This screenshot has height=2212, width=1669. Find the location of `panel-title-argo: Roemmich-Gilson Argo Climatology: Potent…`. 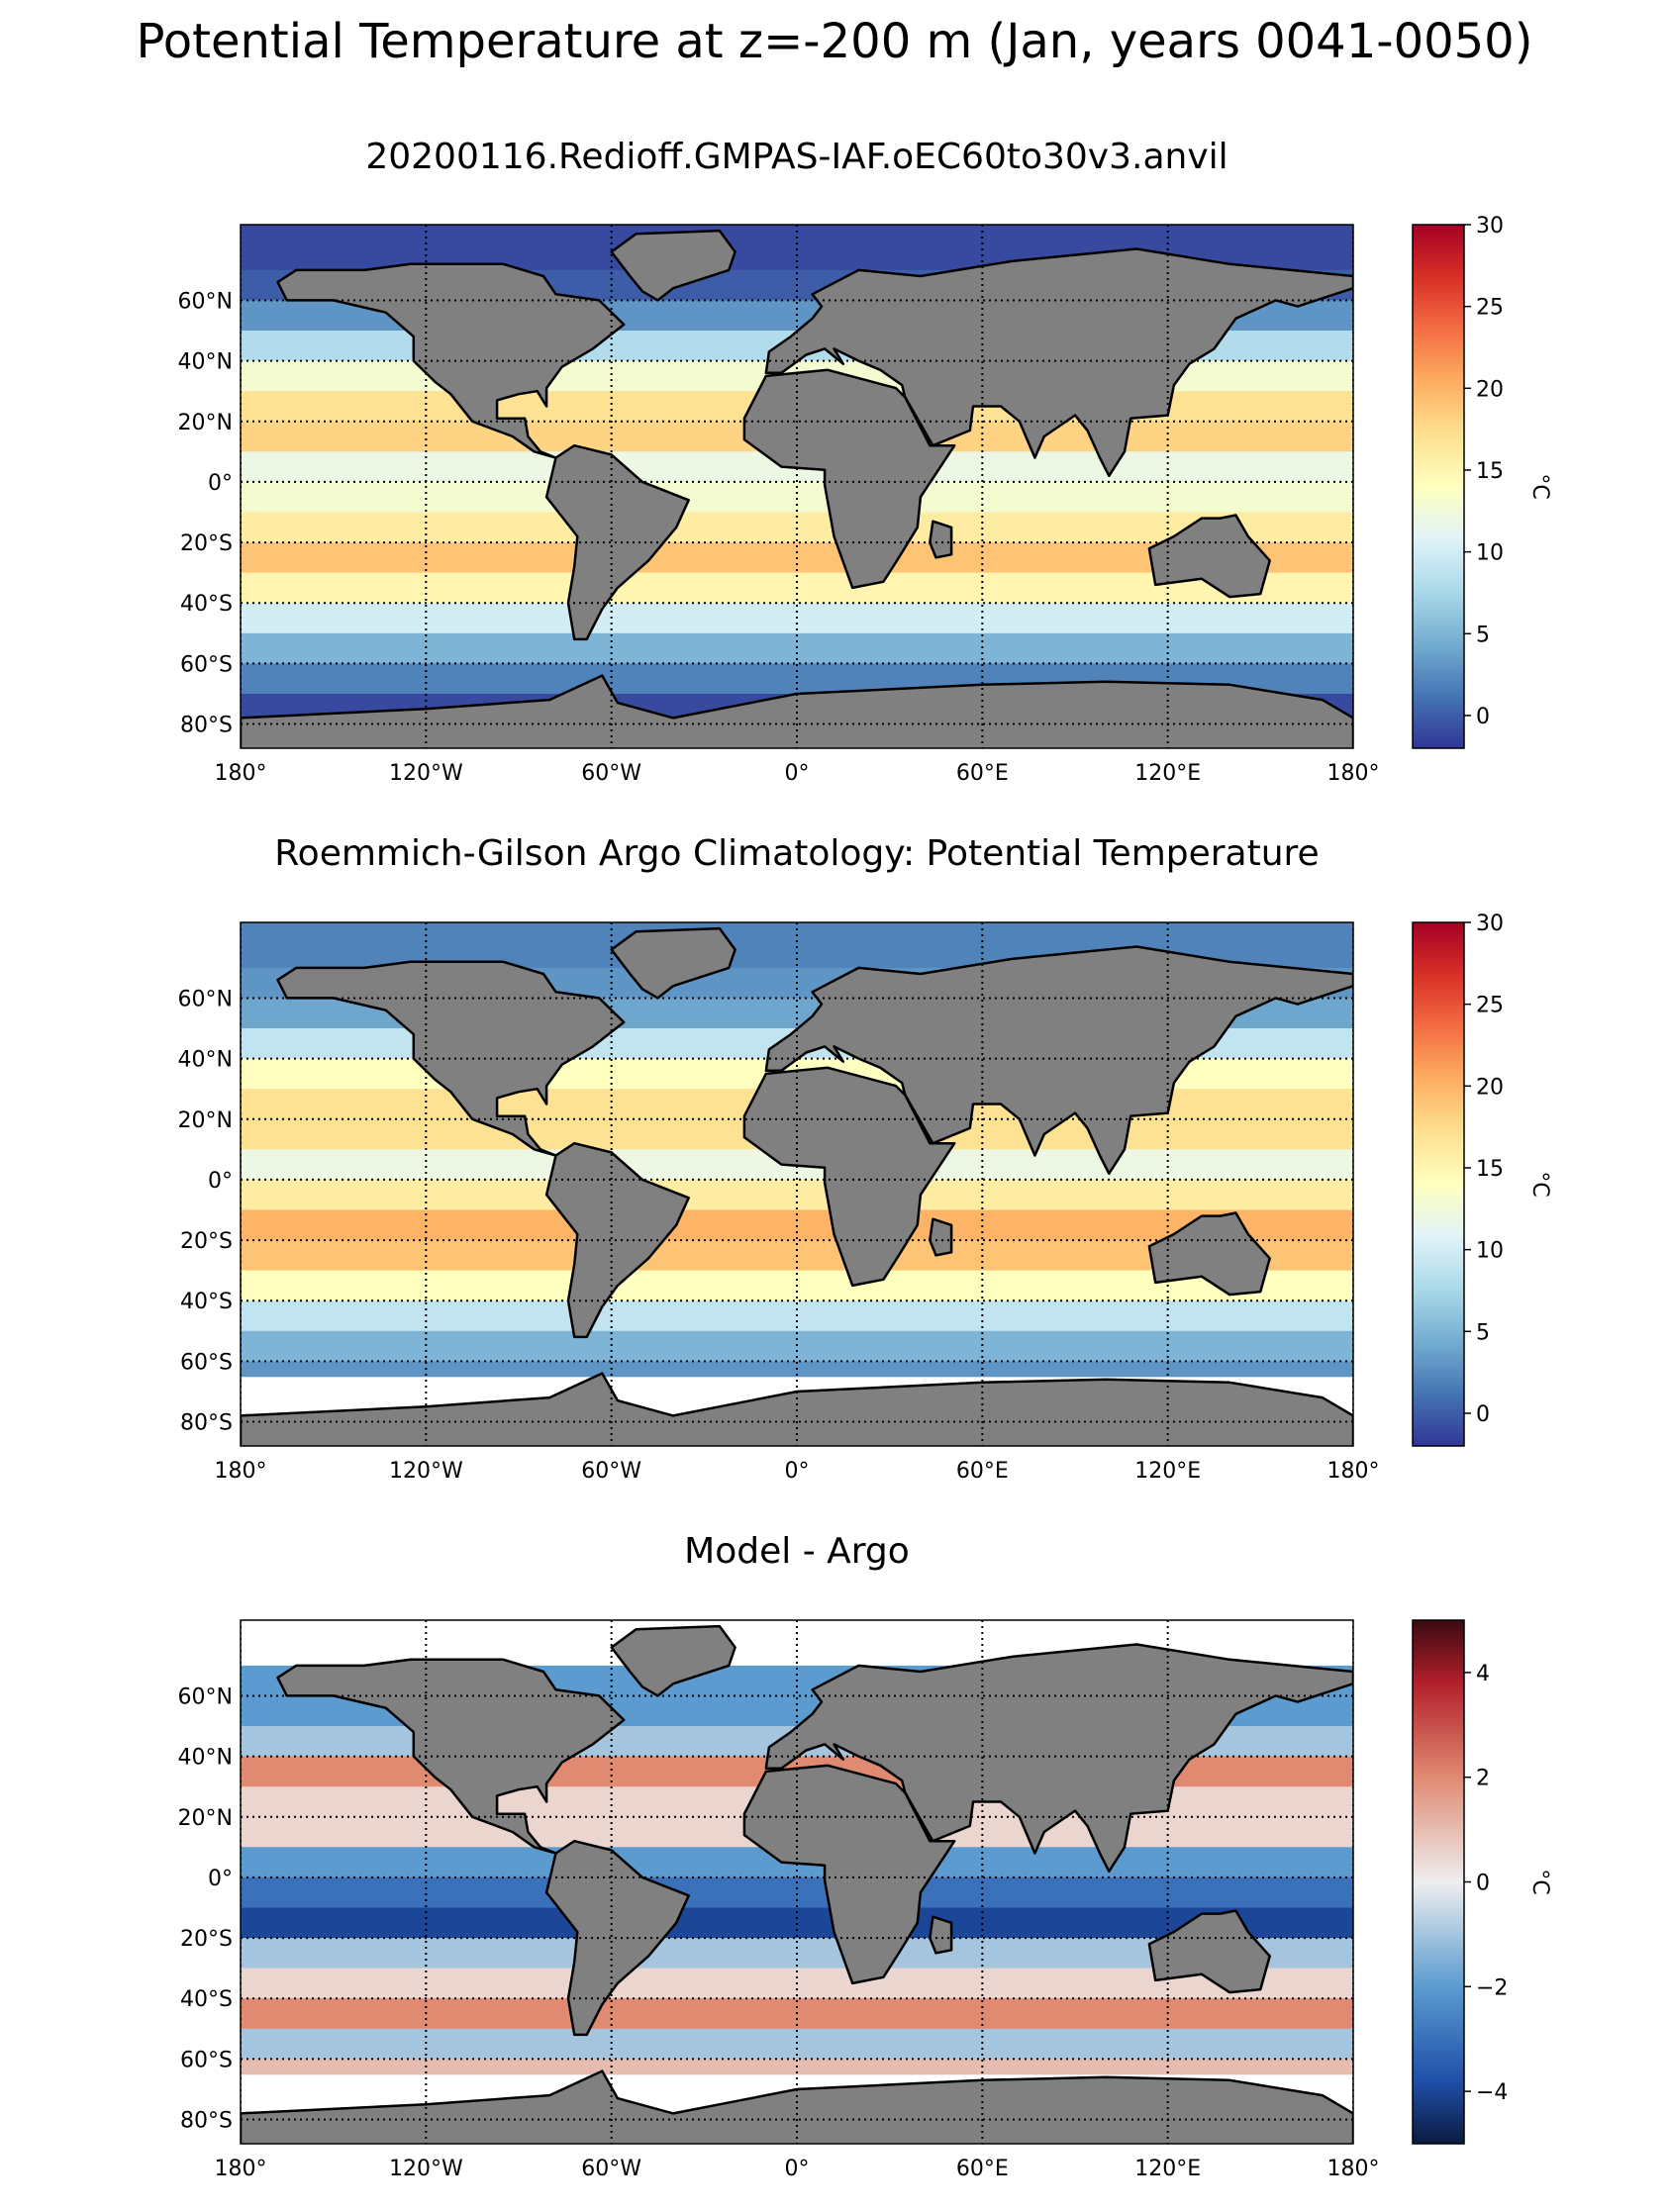

panel-title-argo: Roemmich-Gilson Argo Climatology: Potent… is located at coordinates (797, 853).